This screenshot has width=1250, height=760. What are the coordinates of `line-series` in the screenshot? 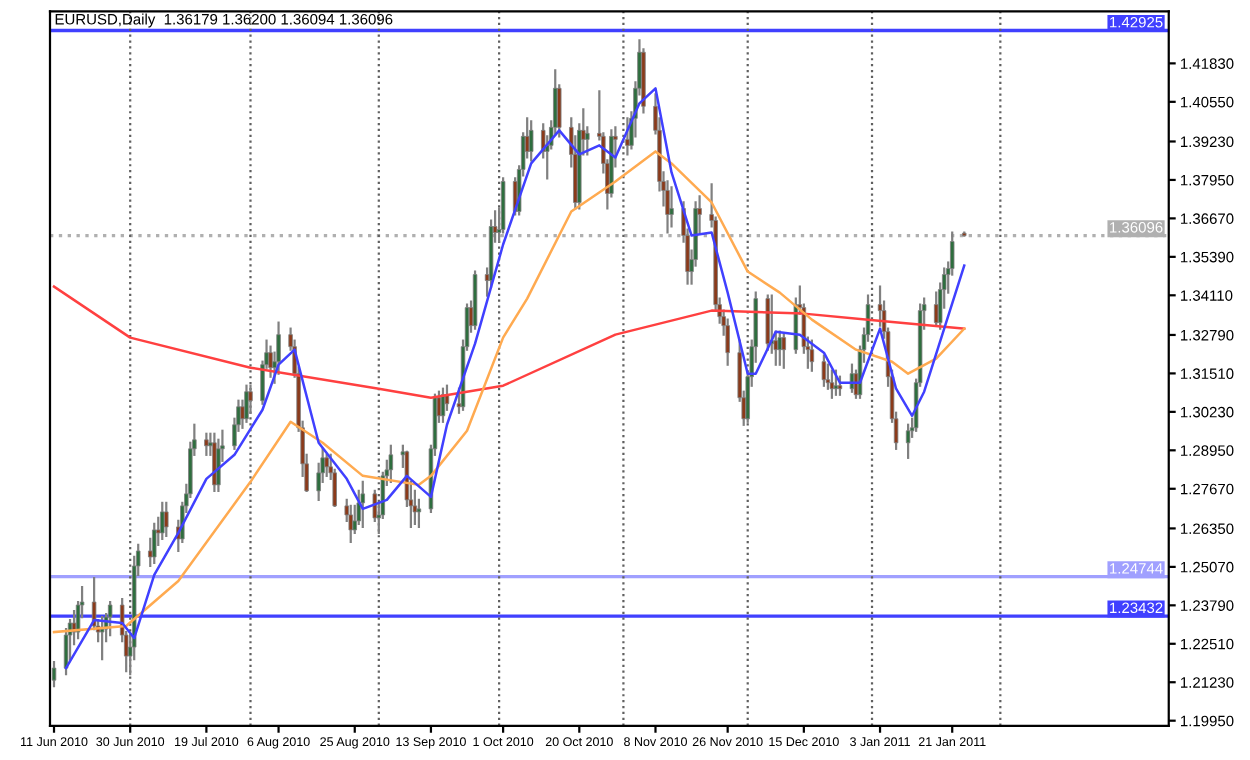 It's located at (509, 342).